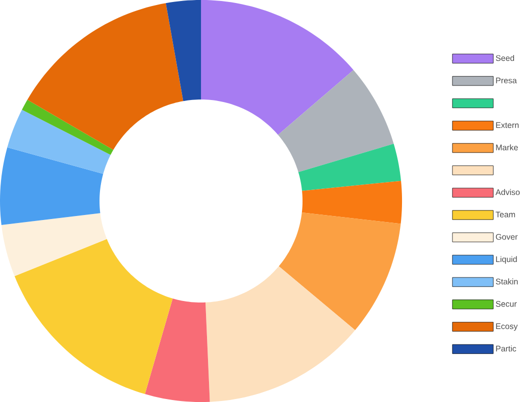 Image resolution: width=520 pixels, height=402 pixels. I want to click on legend-label: Marke, so click(507, 147).